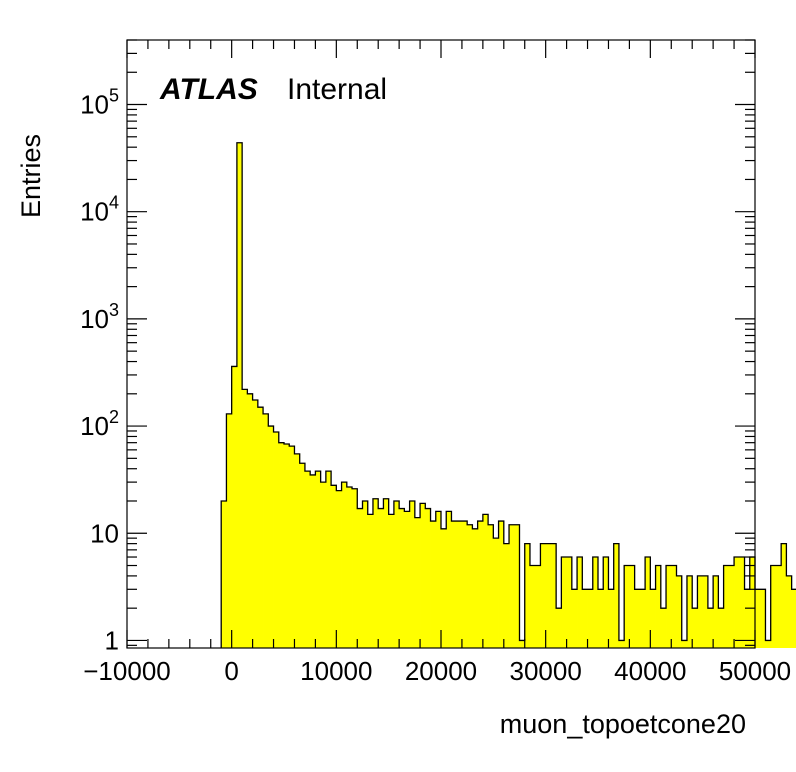 Image resolution: width=796 pixels, height=772 pixels. I want to click on x-tick-labels: −10000 0 10000 20000 30000 40000 50000, so click(437, 671).